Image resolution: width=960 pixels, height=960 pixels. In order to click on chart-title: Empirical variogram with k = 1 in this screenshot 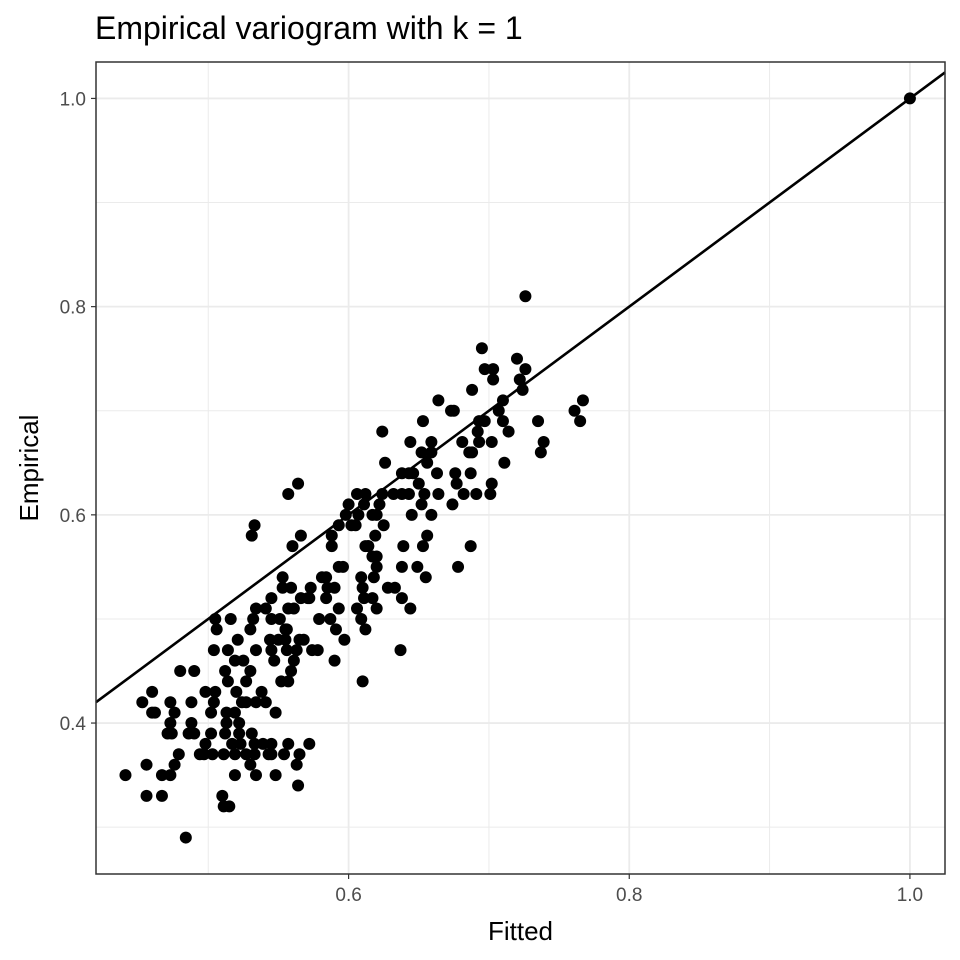, I will do `click(309, 28)`.